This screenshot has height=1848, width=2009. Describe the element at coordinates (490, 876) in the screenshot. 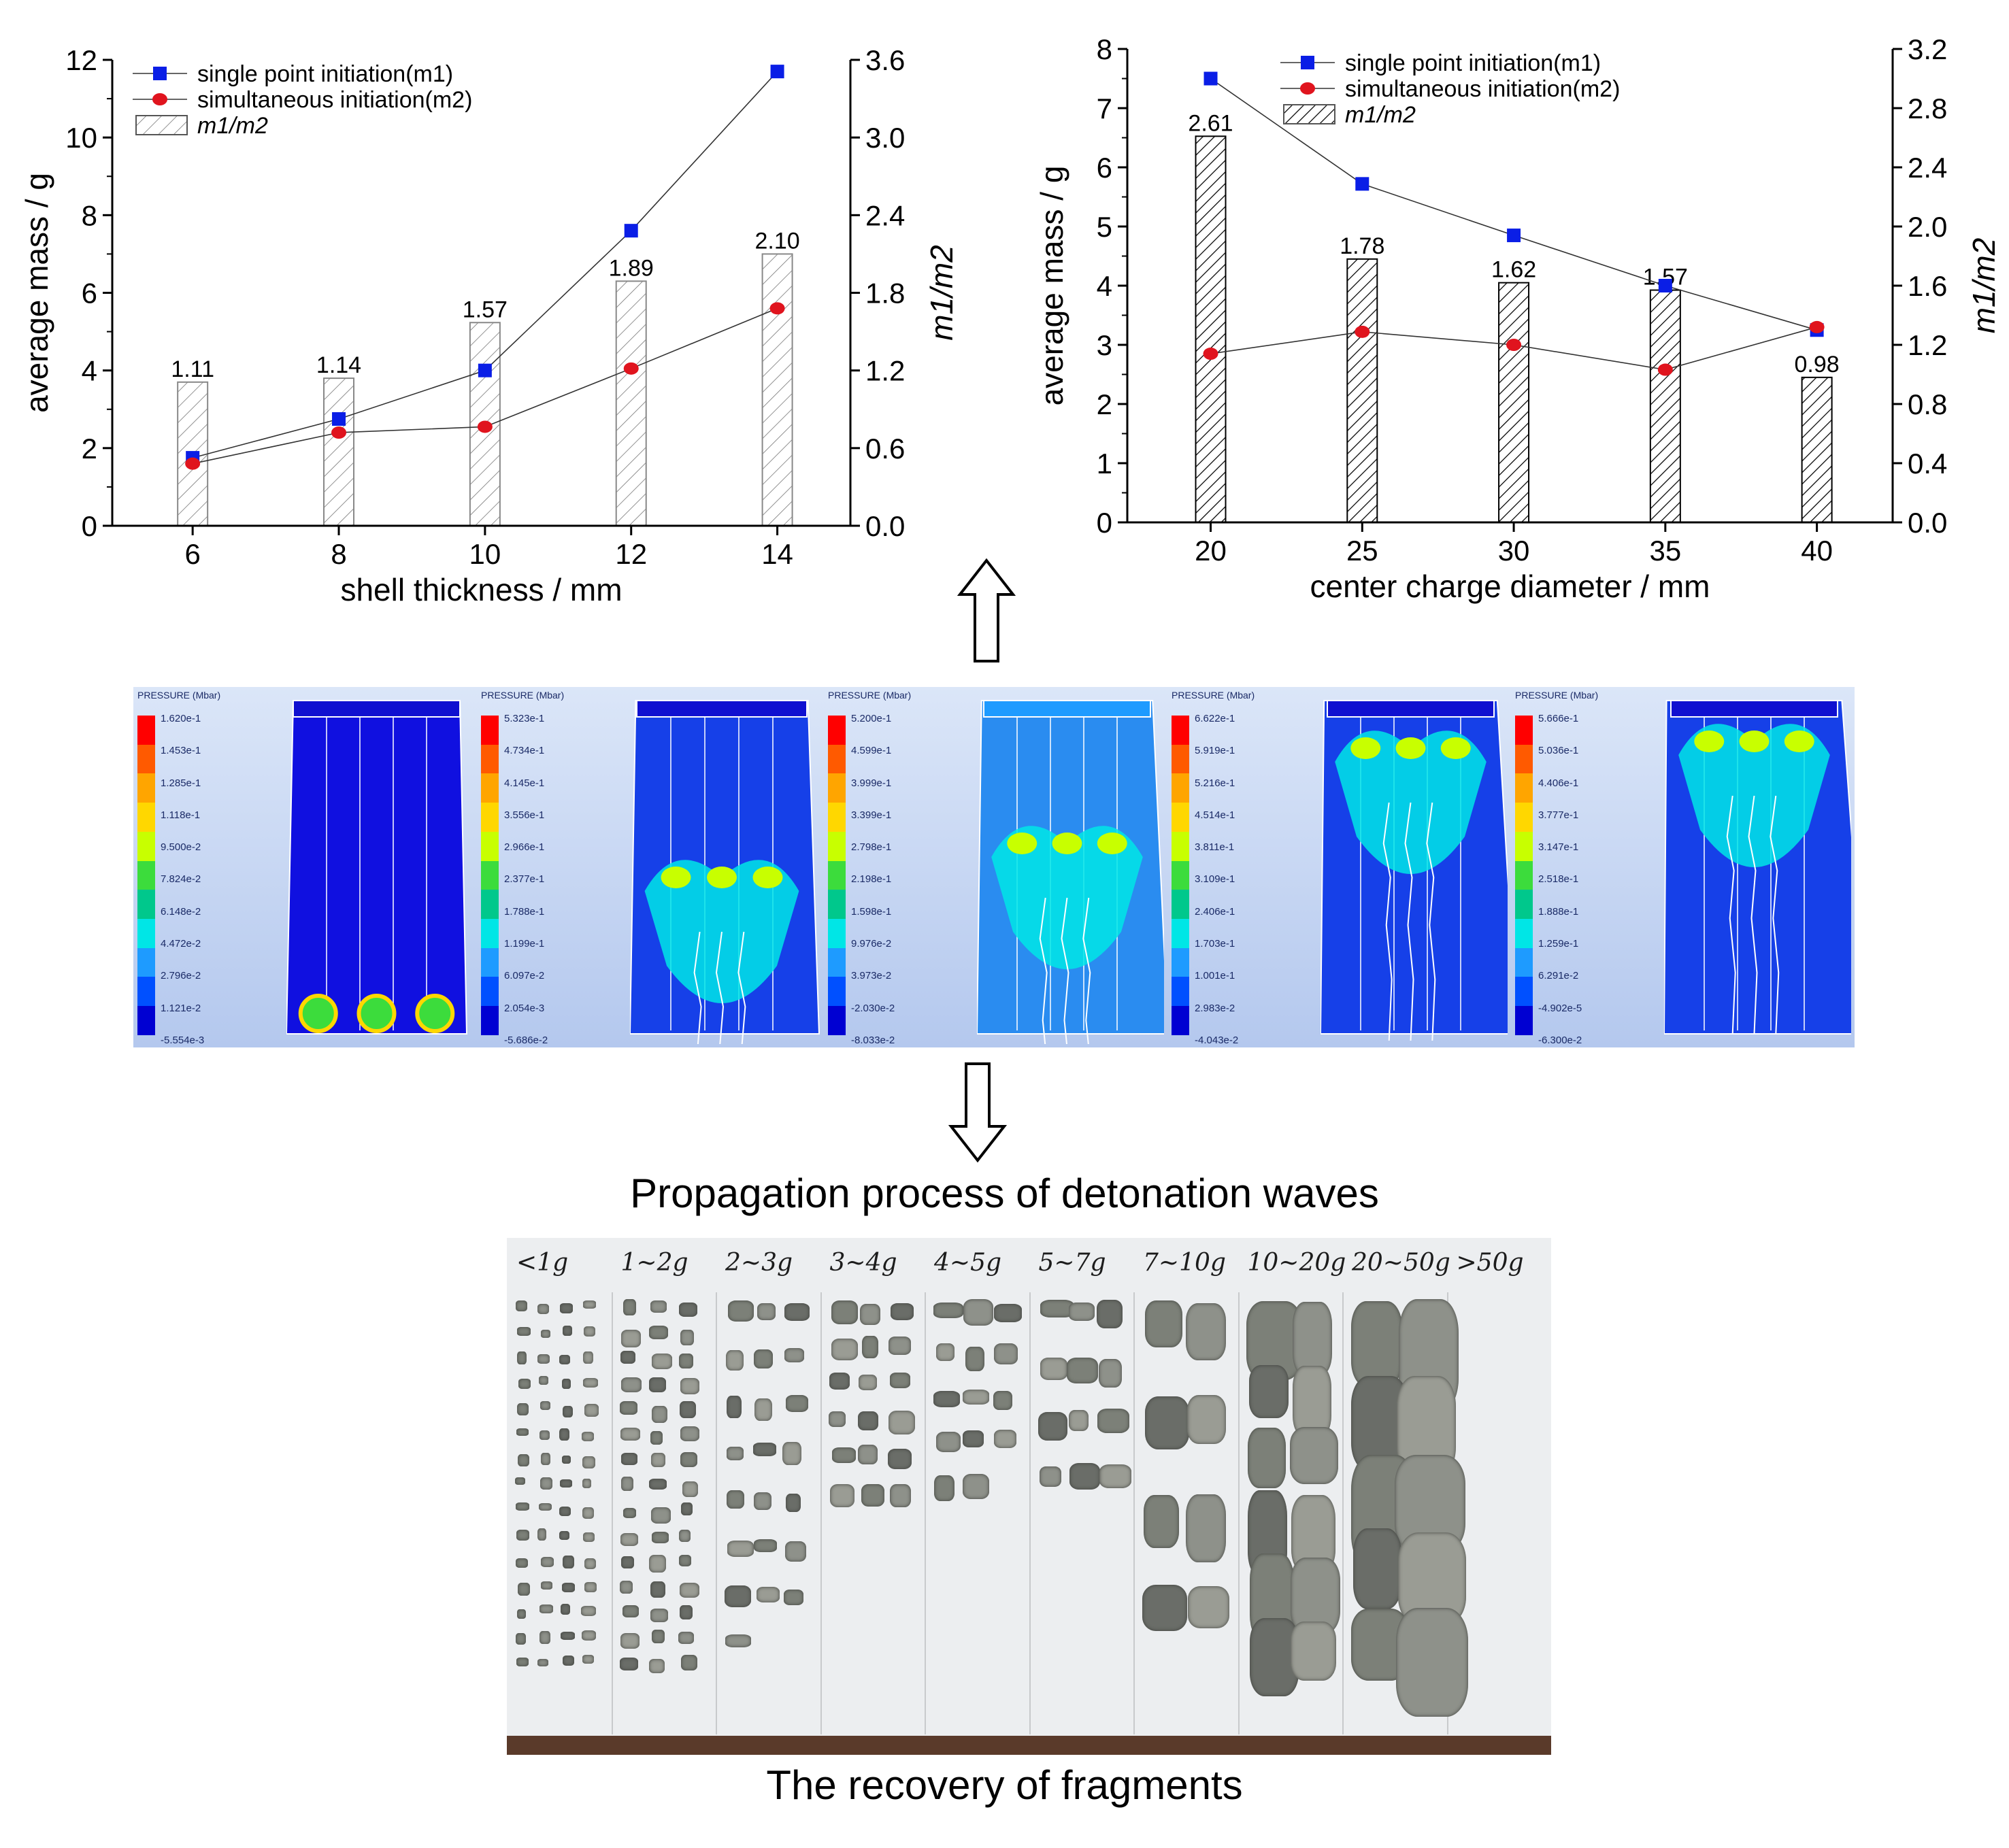

I see `pressure-color-scale` at that location.